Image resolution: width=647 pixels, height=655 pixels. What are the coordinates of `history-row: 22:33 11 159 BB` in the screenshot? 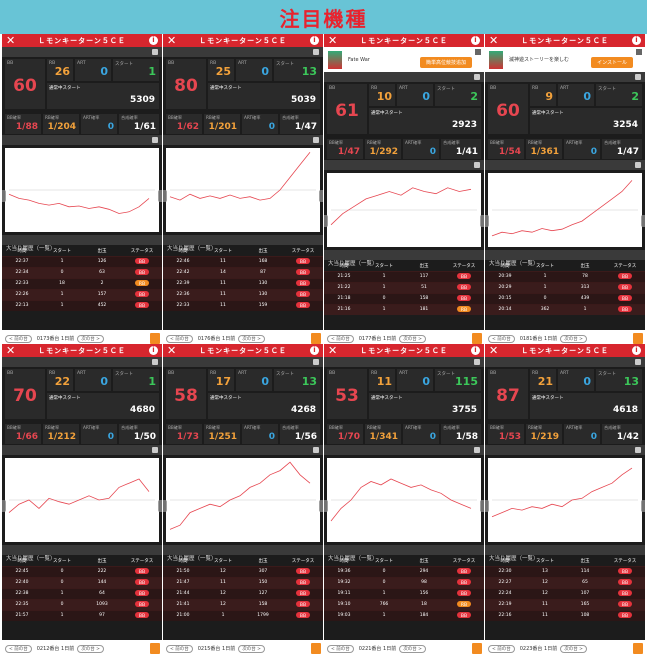 It's located at (243, 305).